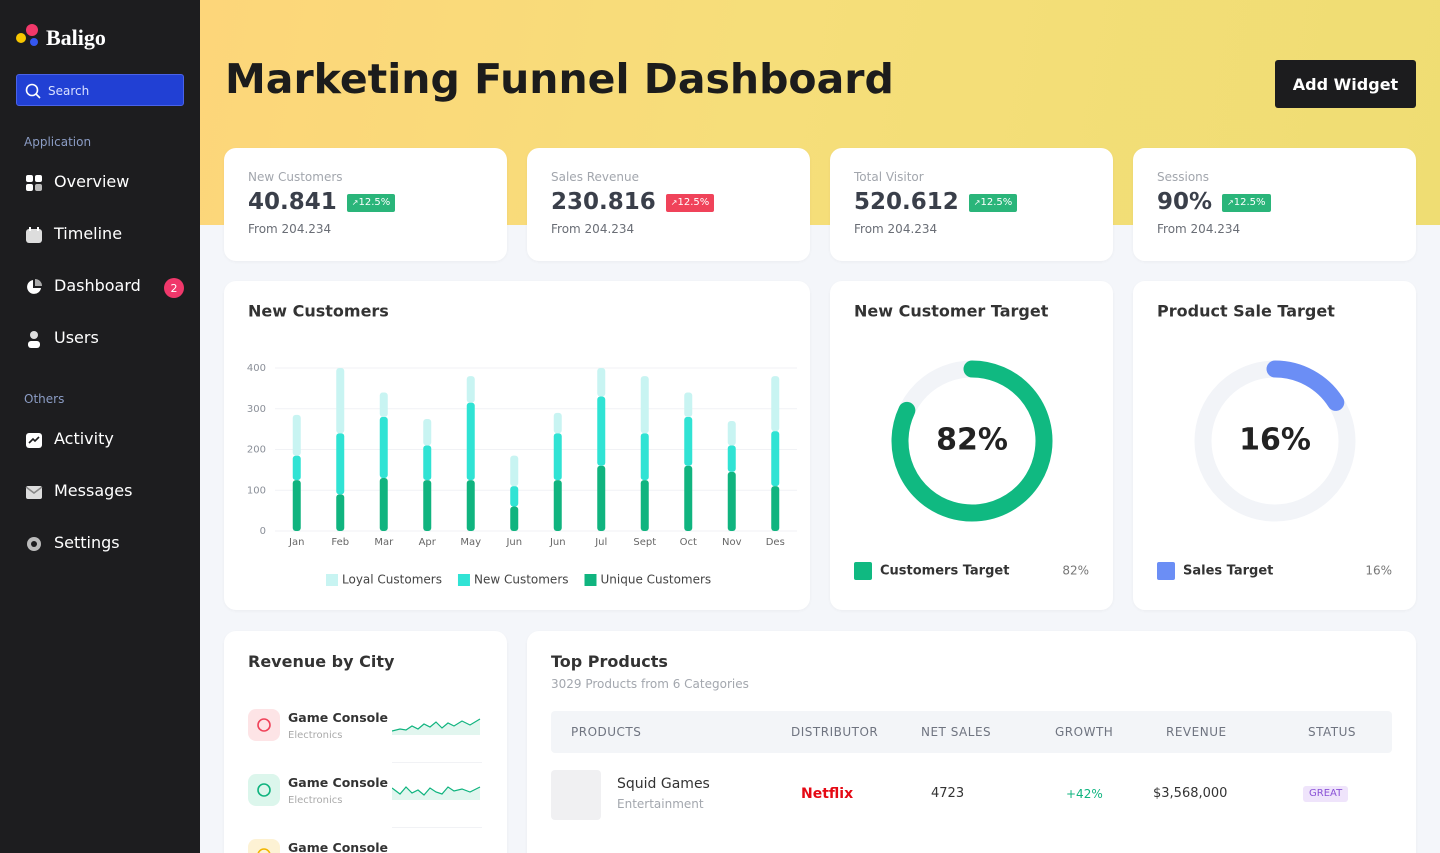 The width and height of the screenshot is (1440, 853). I want to click on nav-item: Overview, so click(92, 181).